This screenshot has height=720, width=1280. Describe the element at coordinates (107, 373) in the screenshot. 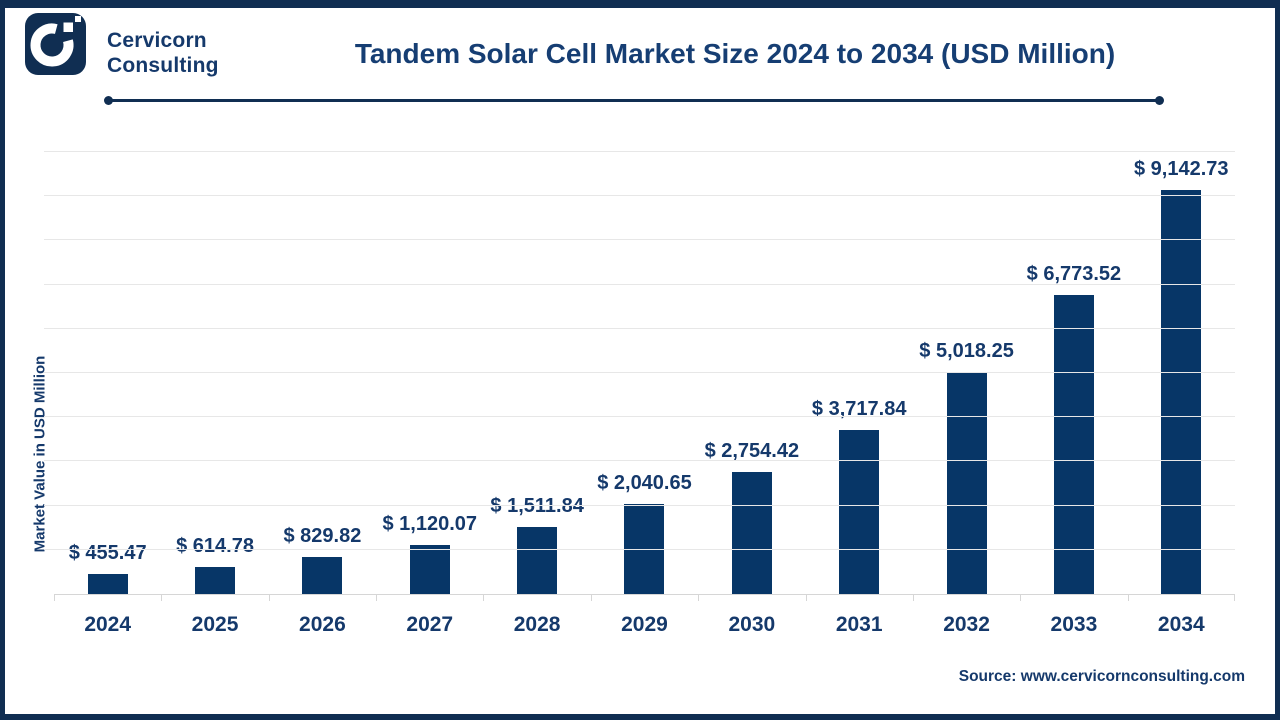

I see `bar-cell-2024: $ 455.47` at that location.